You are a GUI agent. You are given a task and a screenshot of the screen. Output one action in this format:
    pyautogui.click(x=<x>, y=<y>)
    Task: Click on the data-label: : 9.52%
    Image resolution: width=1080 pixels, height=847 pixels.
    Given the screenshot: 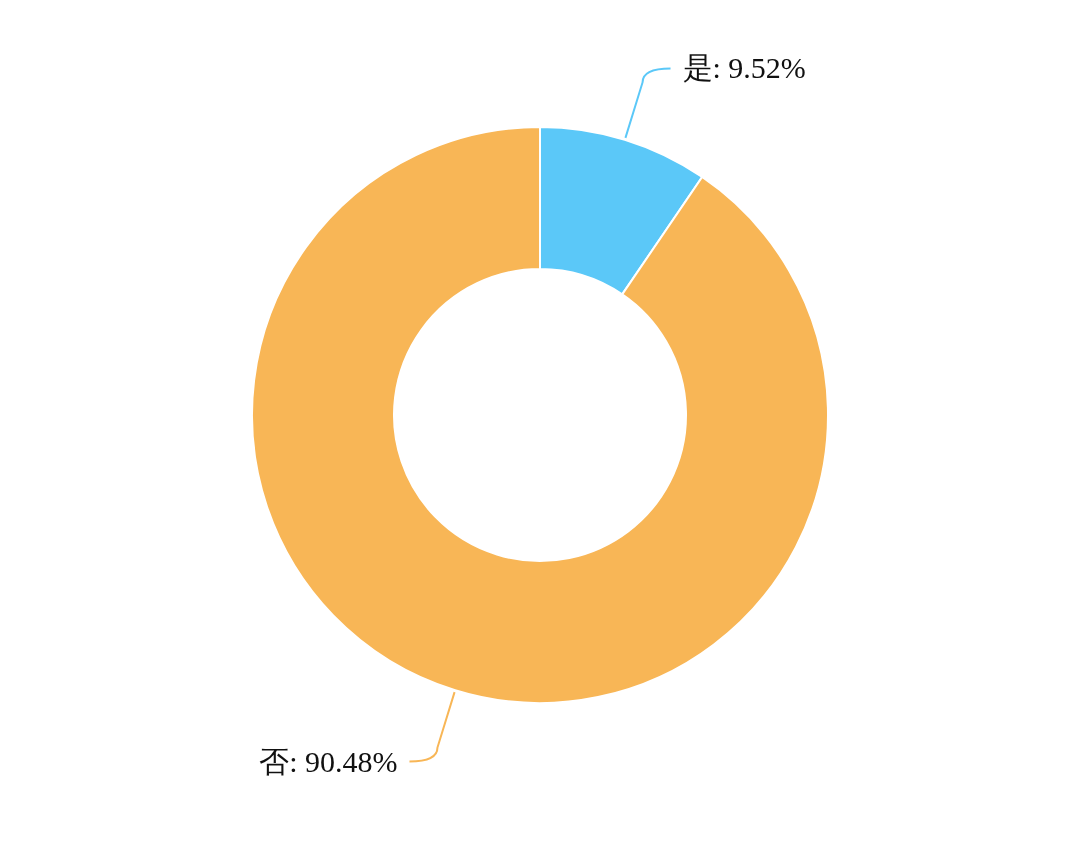 What is the action you would take?
    pyautogui.click(x=759, y=68)
    